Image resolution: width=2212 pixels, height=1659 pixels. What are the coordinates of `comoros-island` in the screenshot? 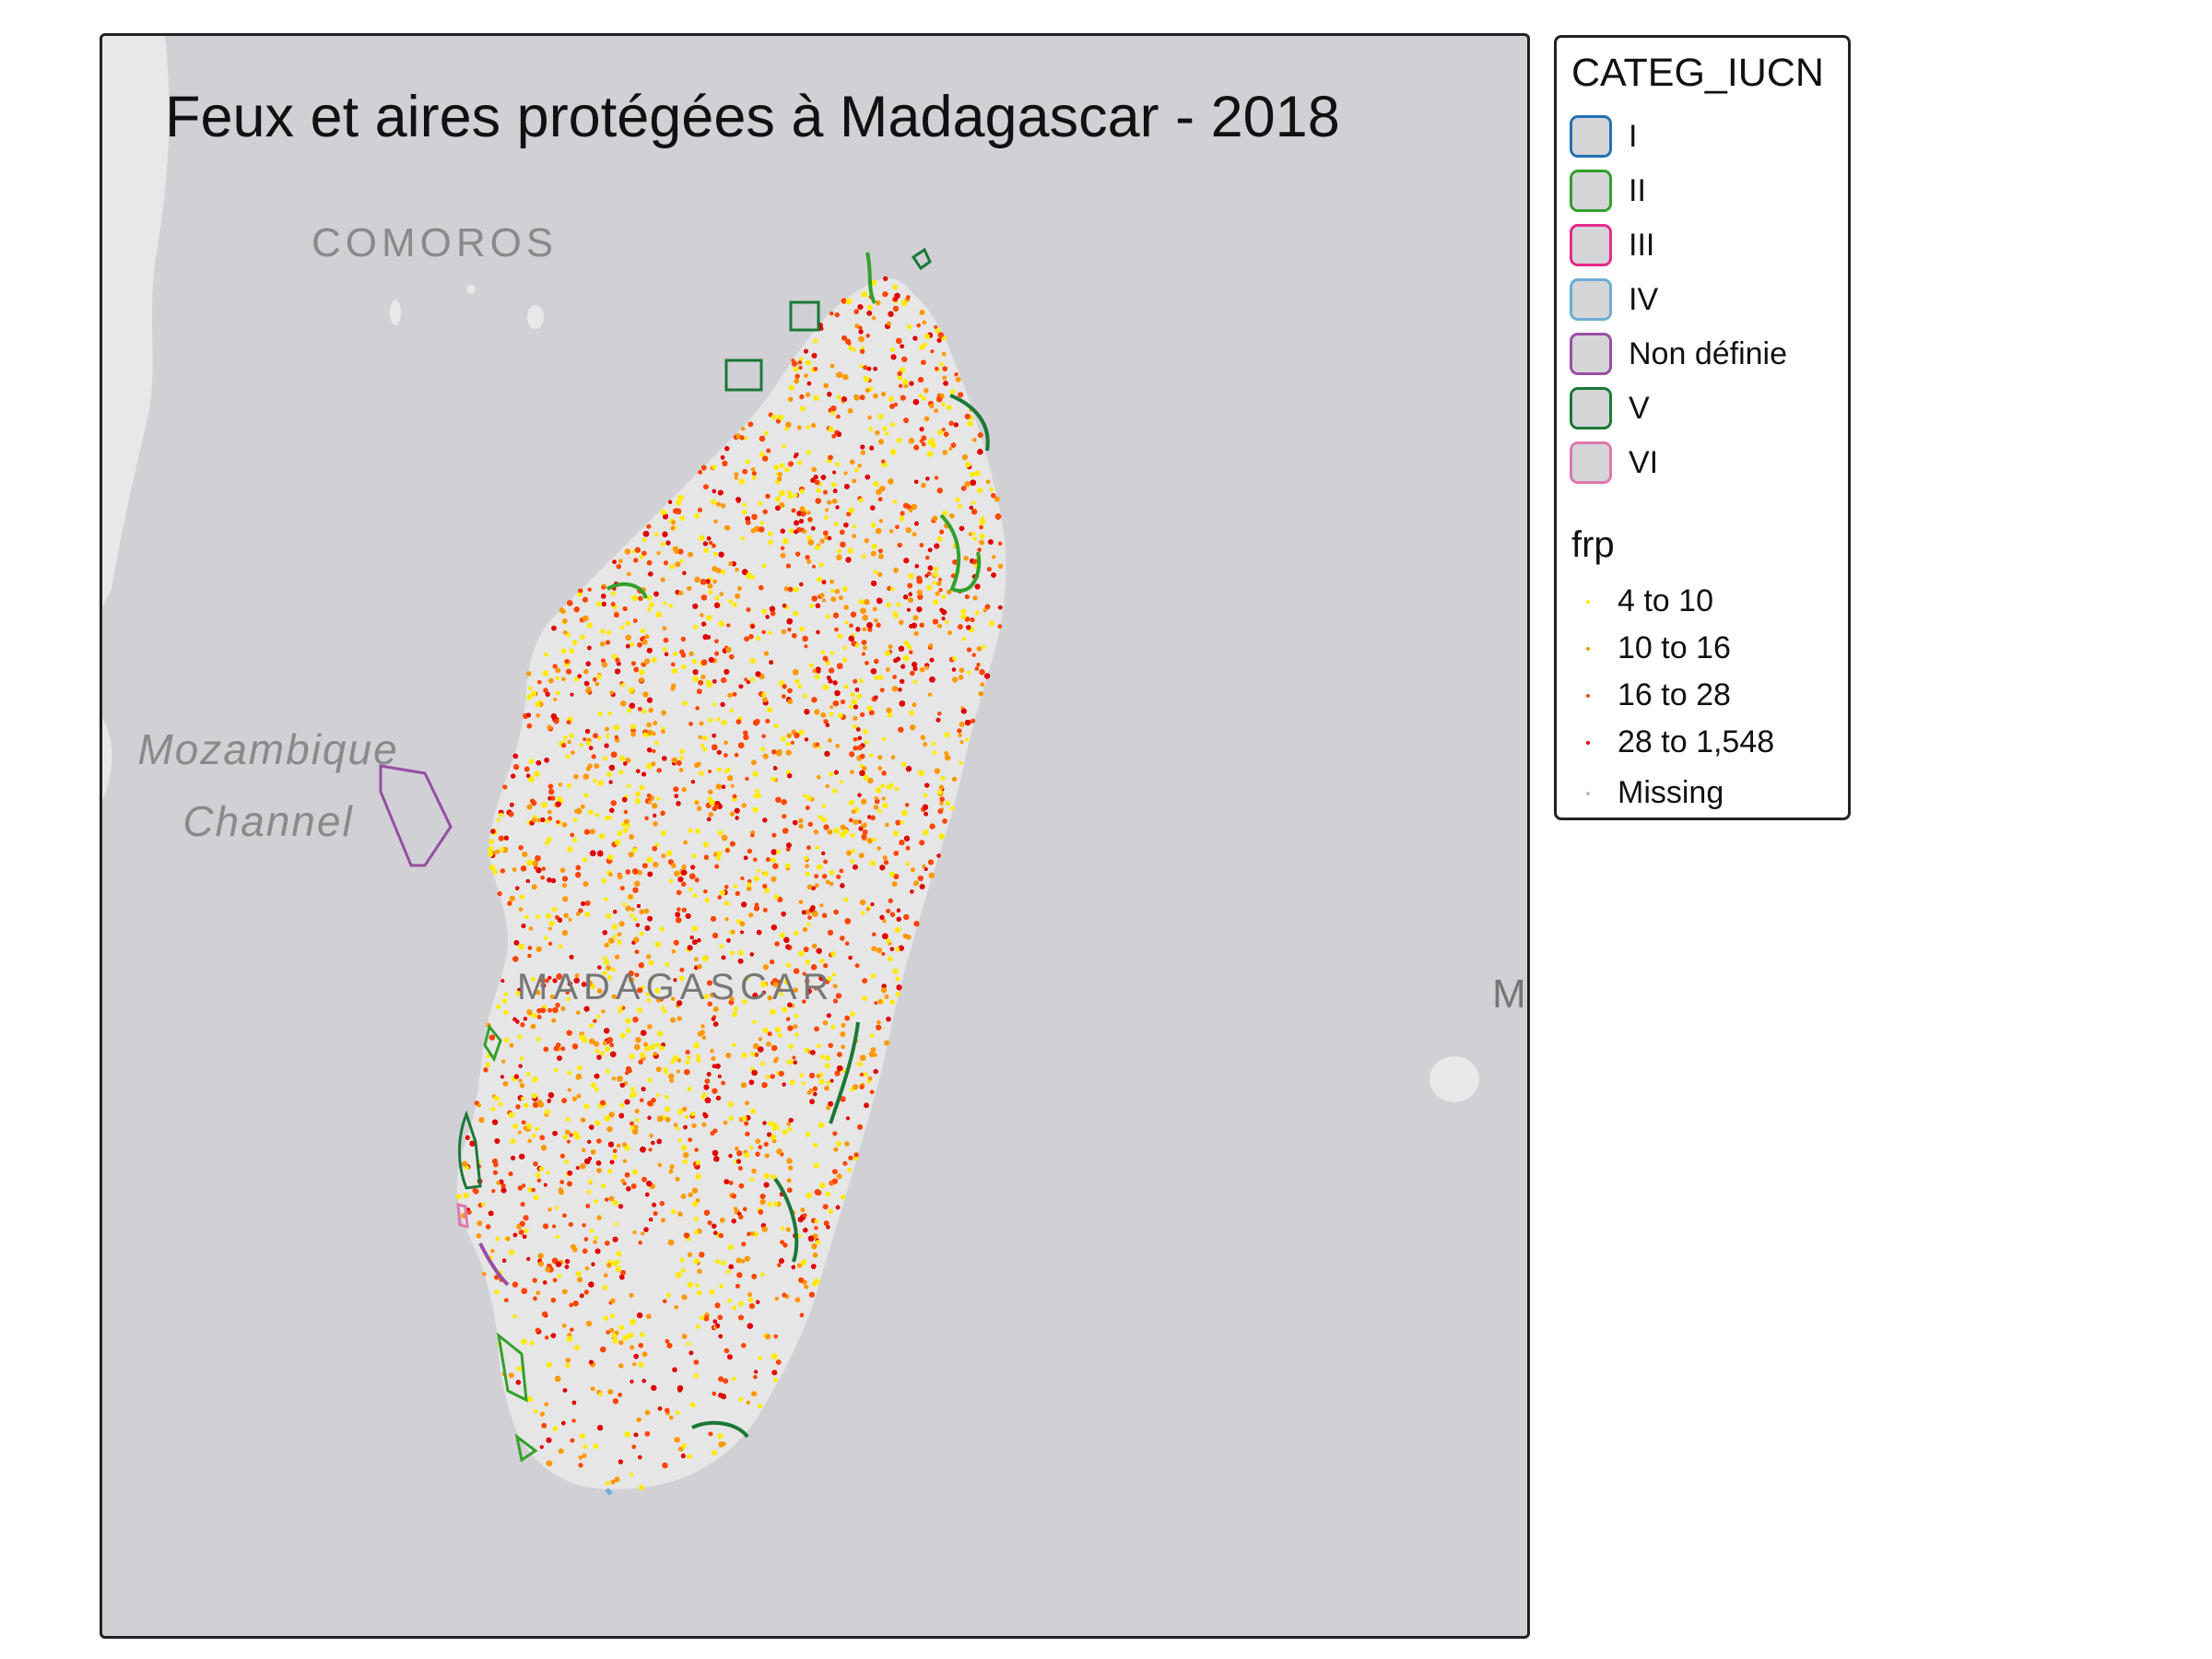 It's located at (535, 317).